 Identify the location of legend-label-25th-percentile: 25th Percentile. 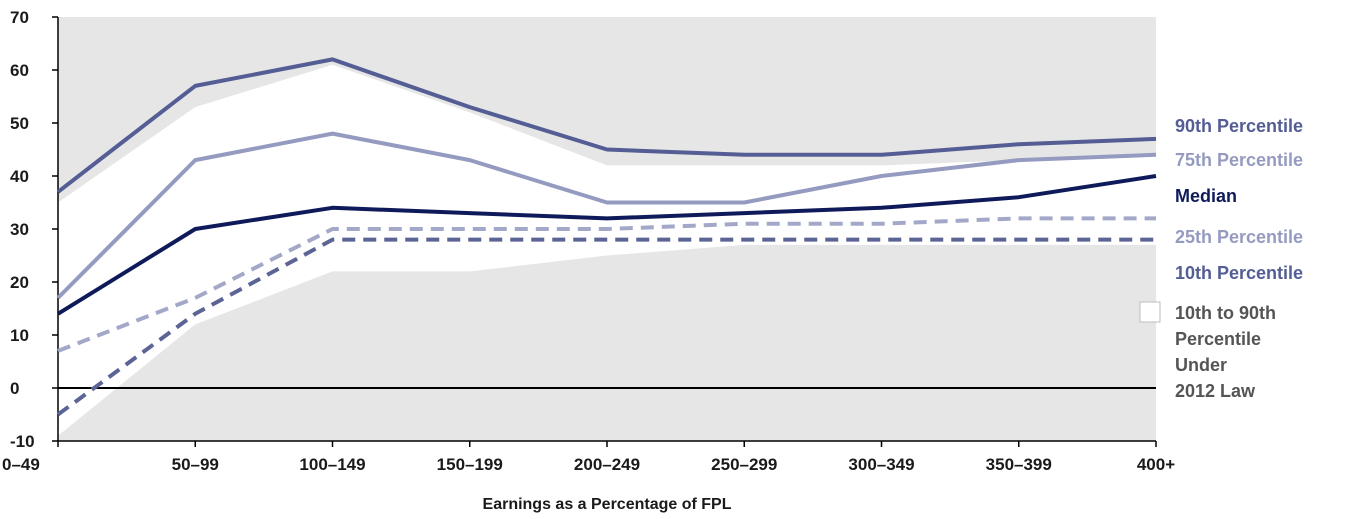
(1239, 237).